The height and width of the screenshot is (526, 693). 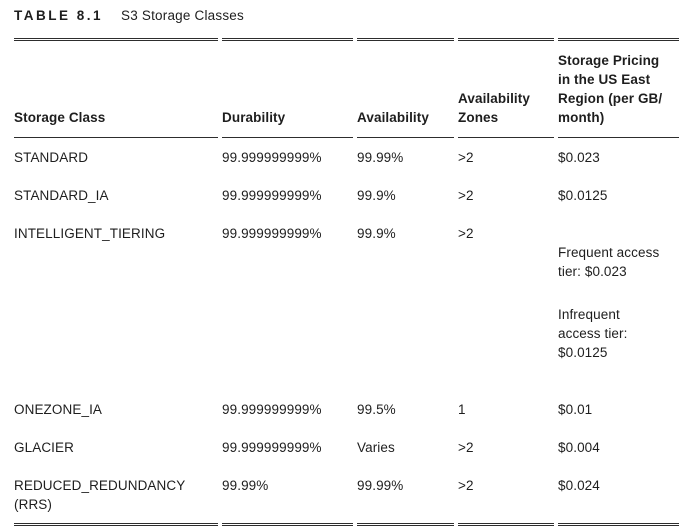 What do you see at coordinates (346, 447) in the screenshot?
I see `table-row: GLACIER 99.999999999% Varies >2 $0.004` at bounding box center [346, 447].